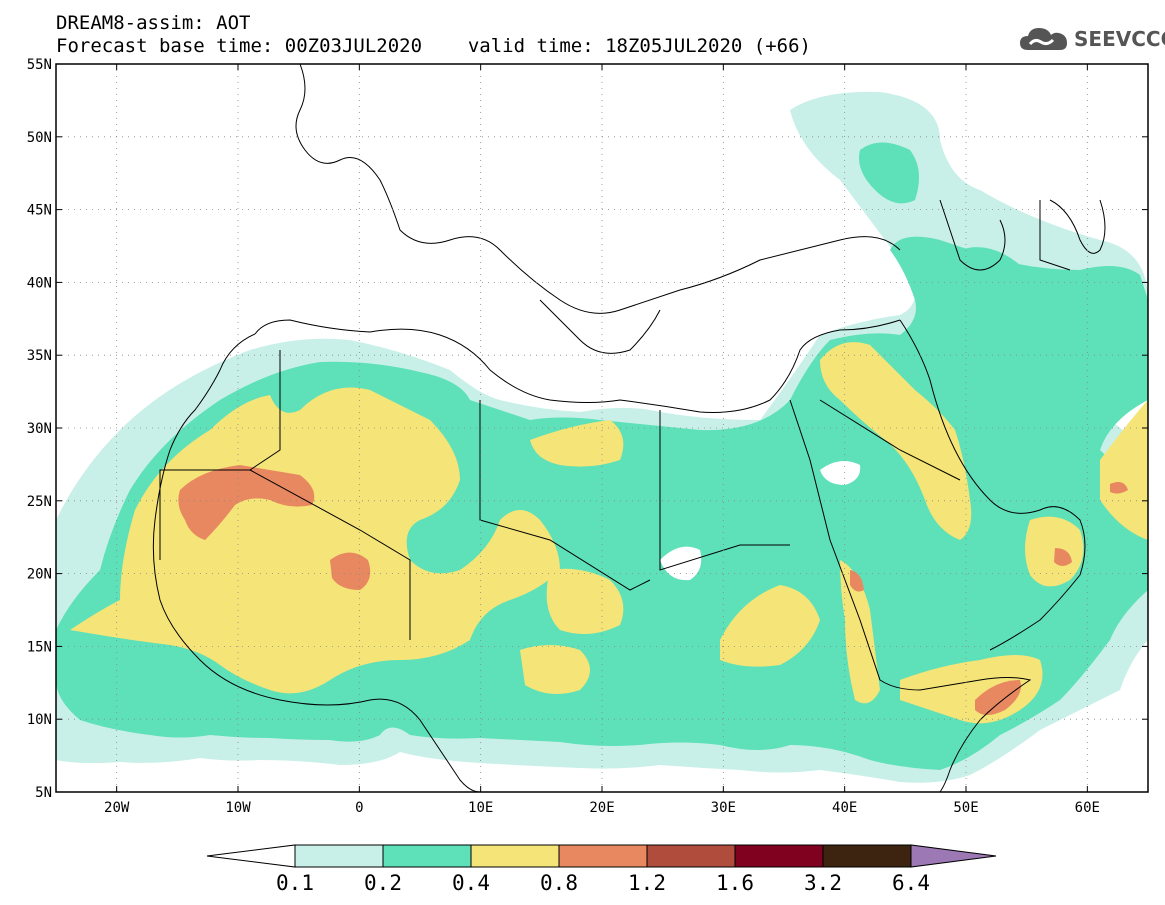 This screenshot has width=1165, height=905. Describe the element at coordinates (39, 429) in the screenshot. I see `lat-label: 30N` at that location.